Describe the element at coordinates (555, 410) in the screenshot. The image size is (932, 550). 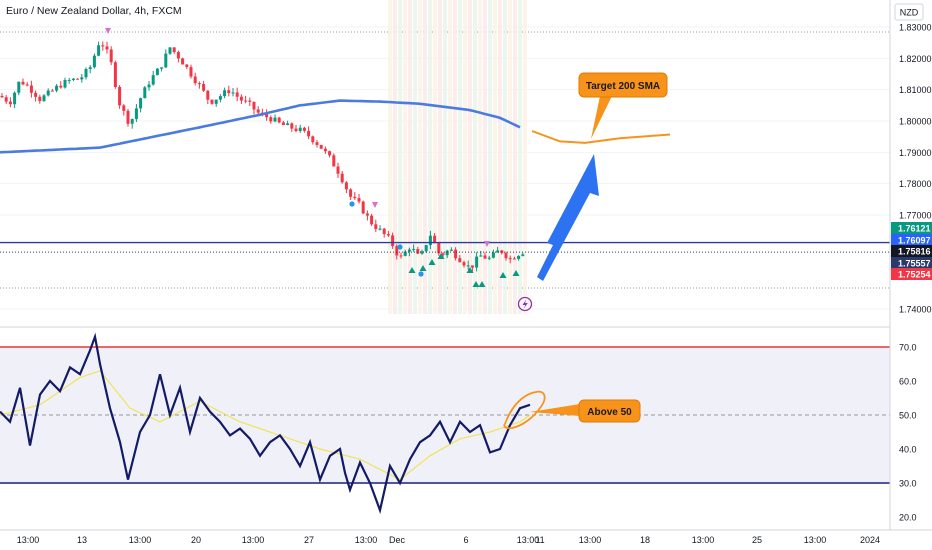
I see `callout-pointer` at that location.